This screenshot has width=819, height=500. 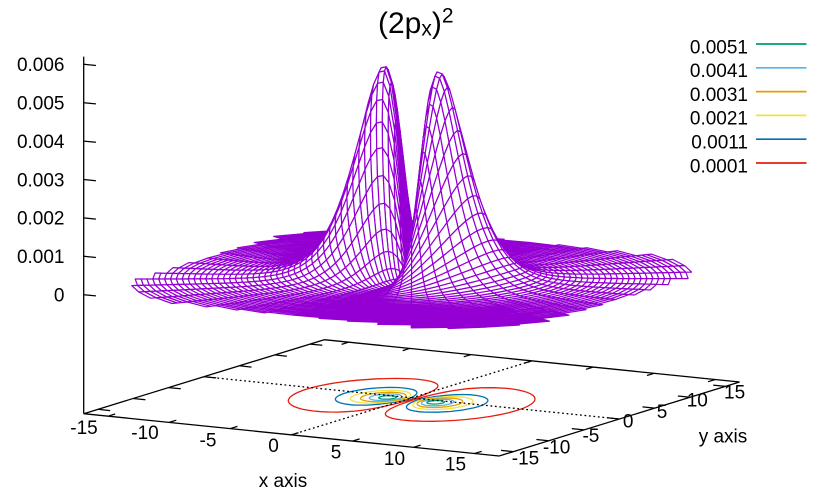 What do you see at coordinates (723, 437) in the screenshot?
I see `svg-text: y axis` at bounding box center [723, 437].